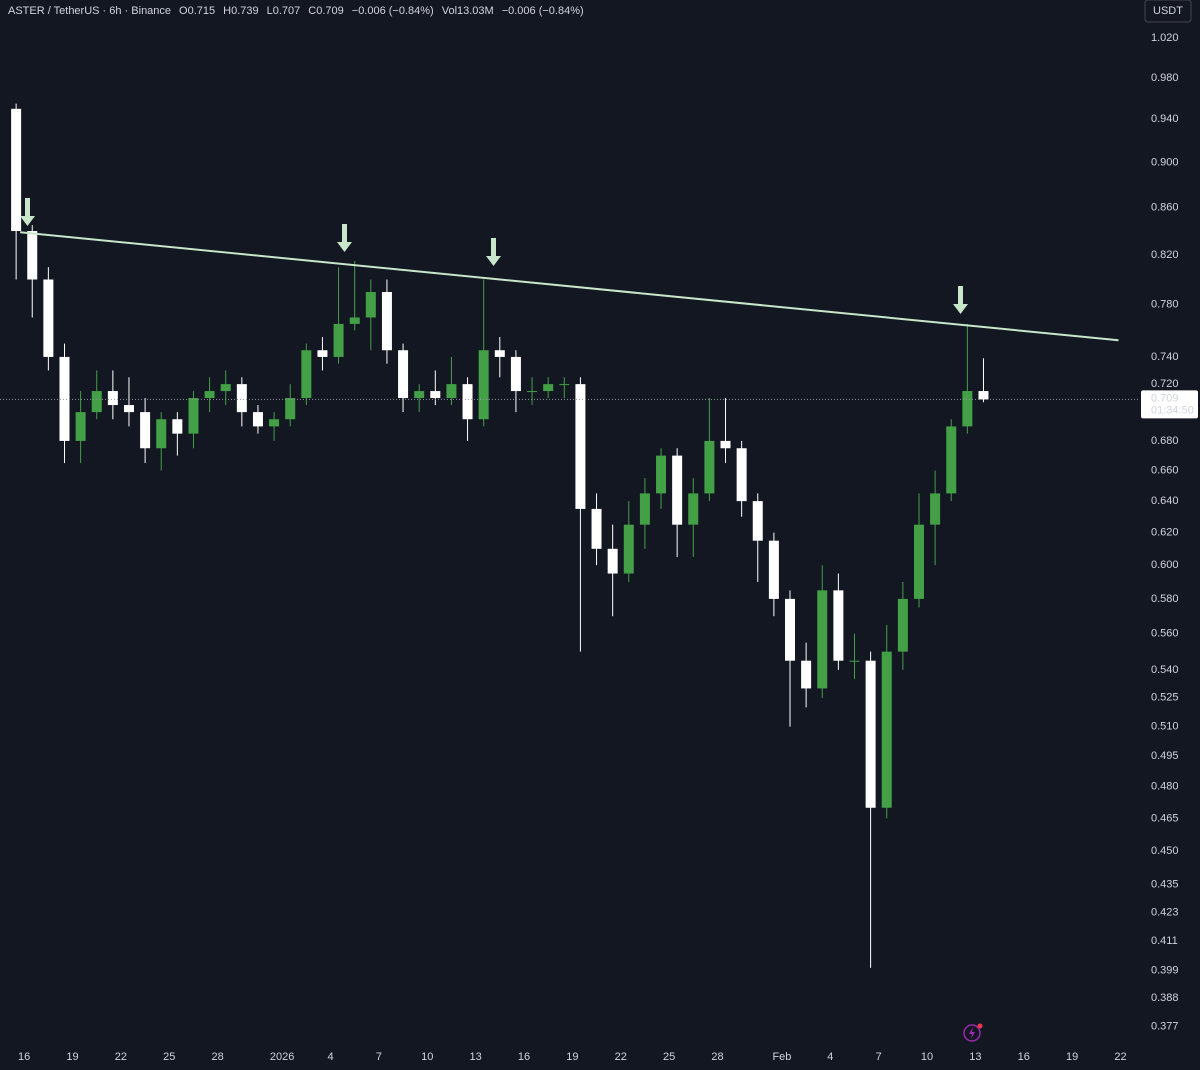 The height and width of the screenshot is (1070, 1200). Describe the element at coordinates (1165, 698) in the screenshot. I see `y-tick-label: 0.525` at that location.